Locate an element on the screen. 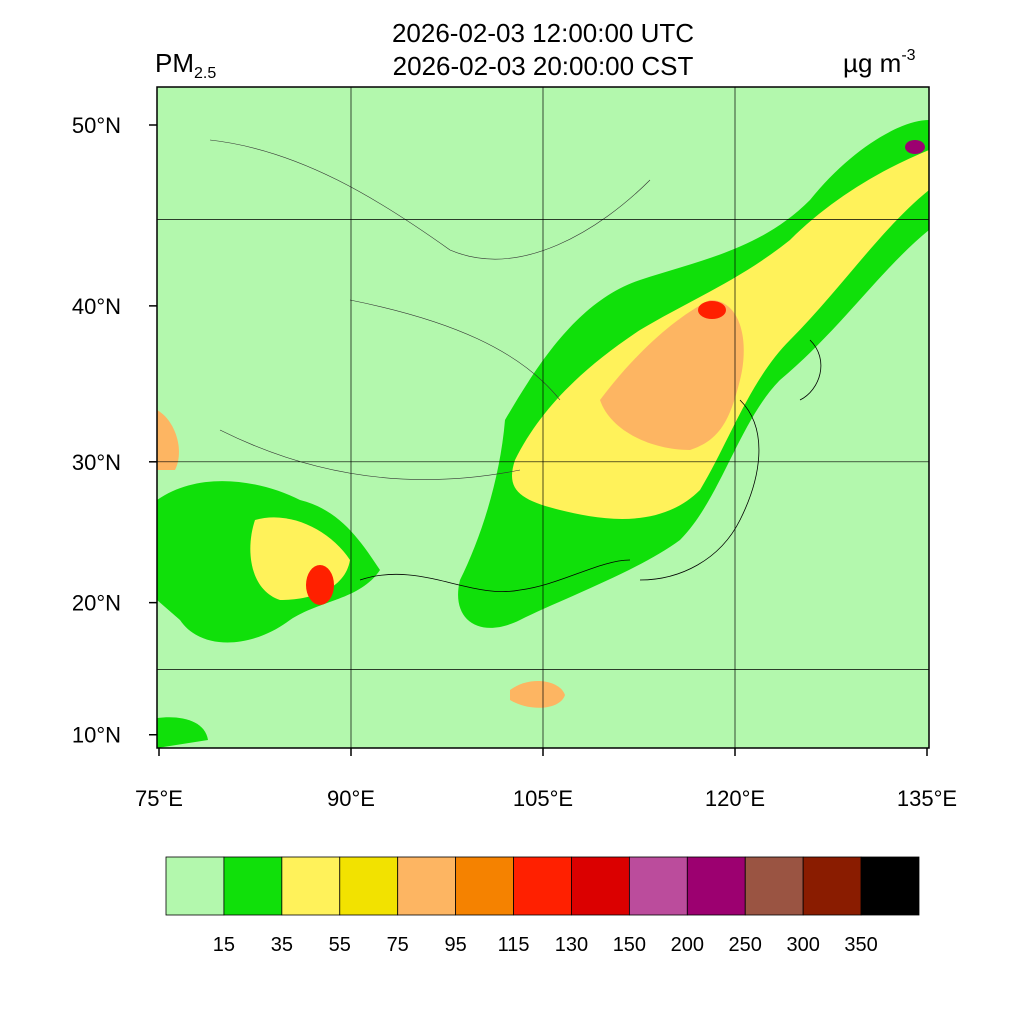 This screenshot has width=1024, height=1029. y-tick-label: 10°N is located at coordinates (96, 735).